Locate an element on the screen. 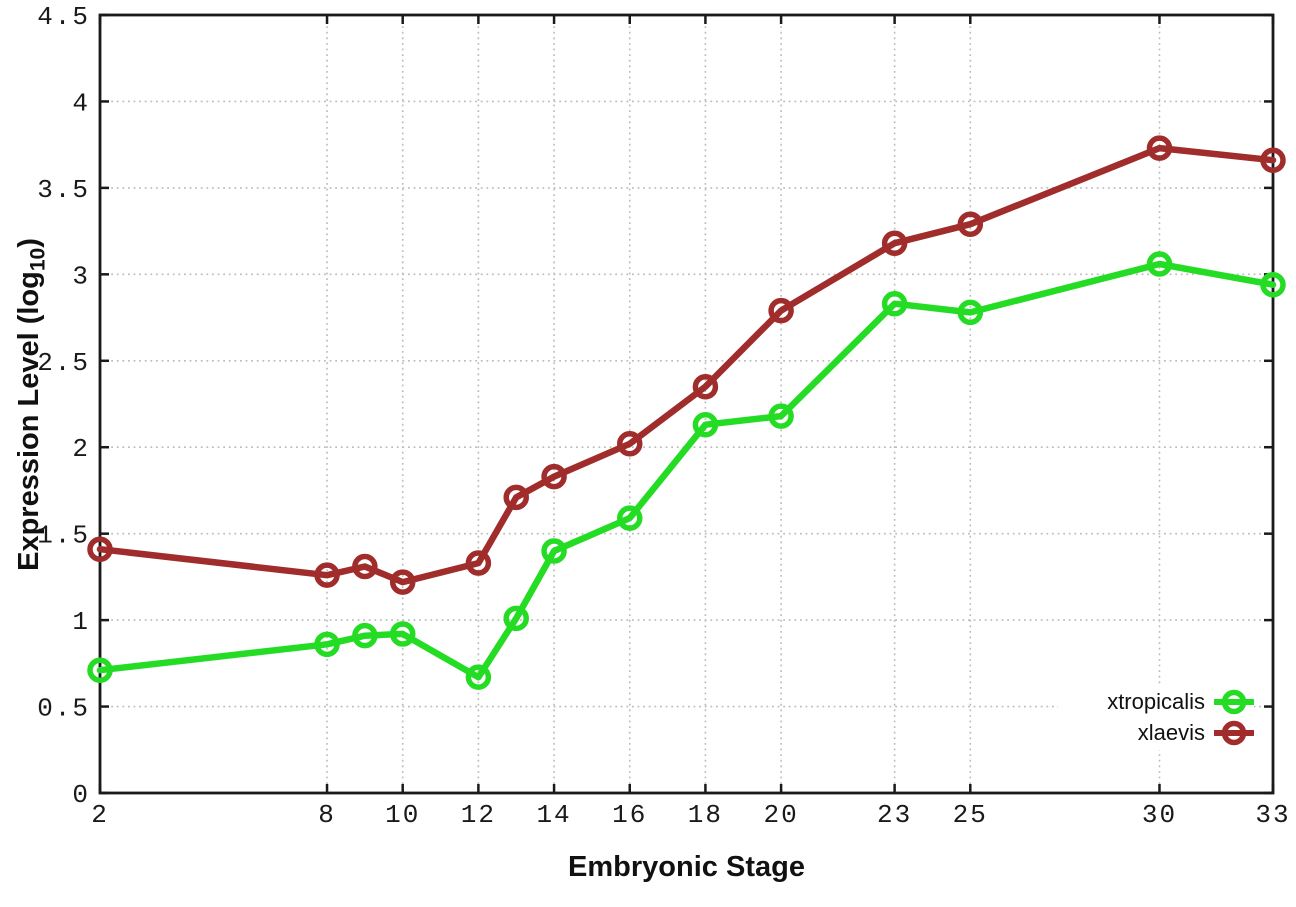 This screenshot has width=1296, height=907. legend-marker-xtropicalis is located at coordinates (1234, 701).